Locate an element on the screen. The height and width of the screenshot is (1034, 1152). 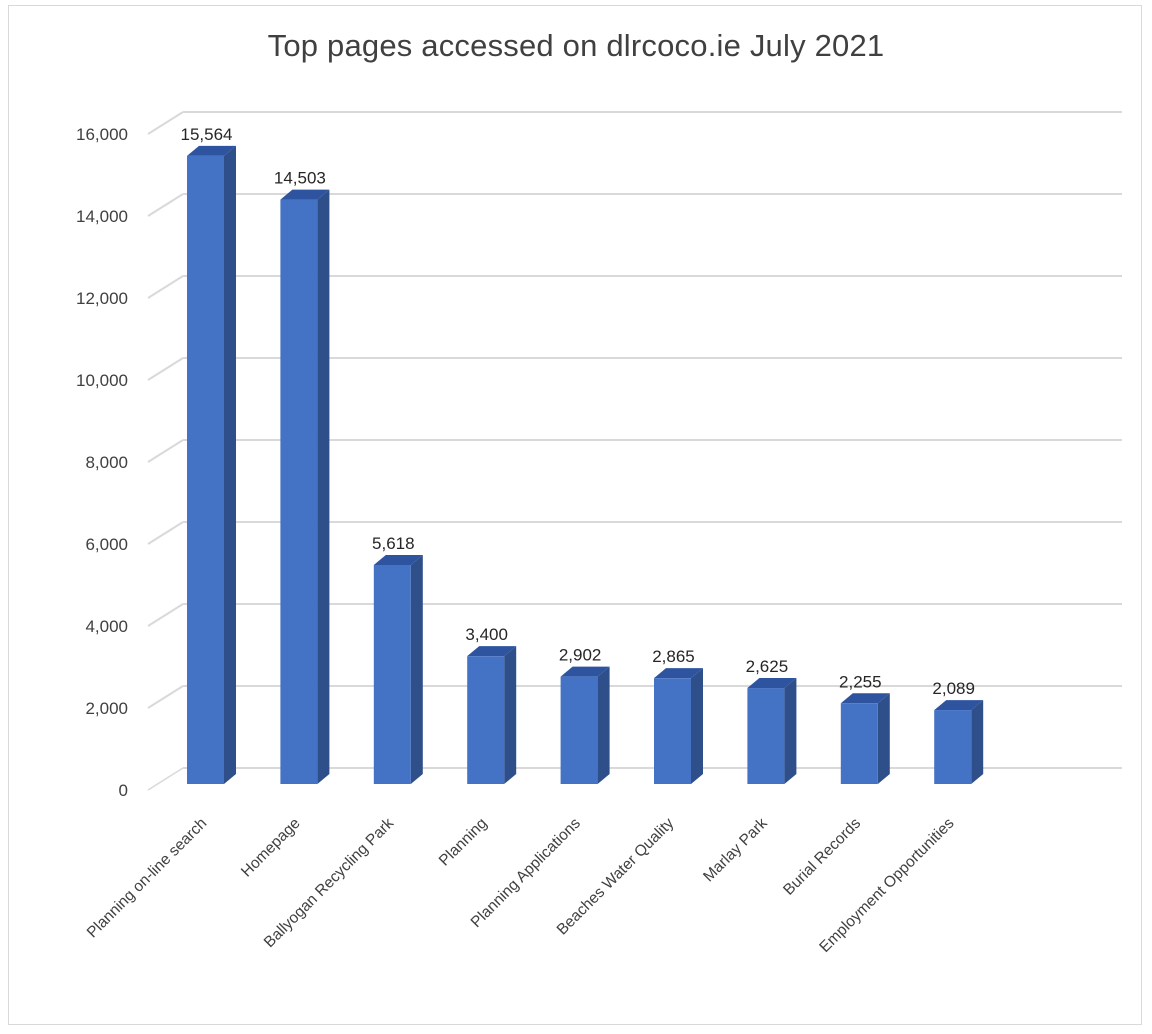
y-tick-label: 12,000 is located at coordinates (102, 298).